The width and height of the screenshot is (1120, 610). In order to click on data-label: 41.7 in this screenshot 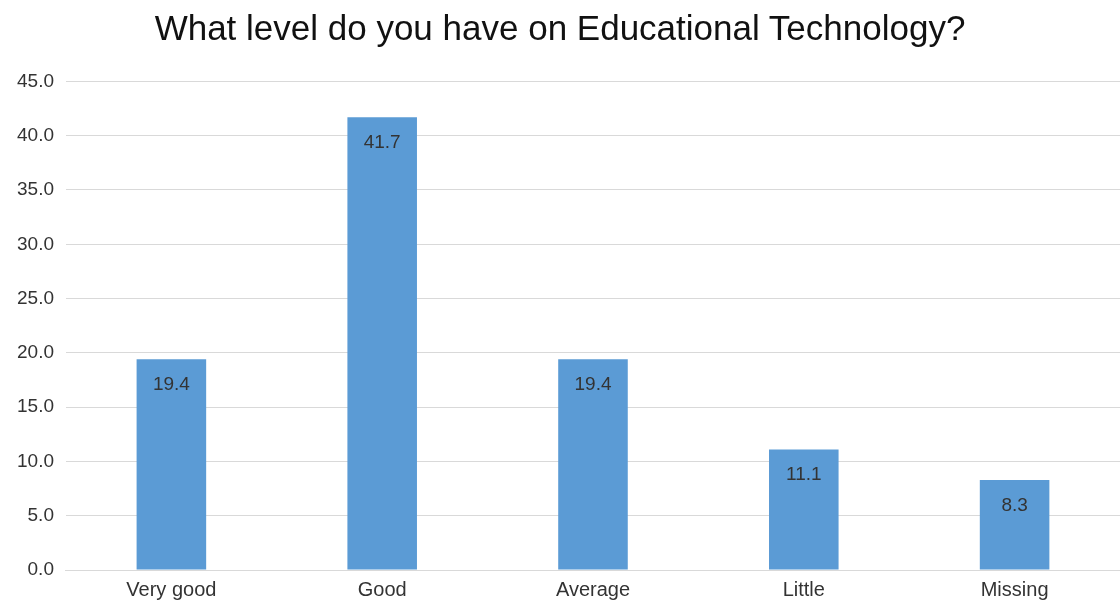, I will do `click(382, 141)`.